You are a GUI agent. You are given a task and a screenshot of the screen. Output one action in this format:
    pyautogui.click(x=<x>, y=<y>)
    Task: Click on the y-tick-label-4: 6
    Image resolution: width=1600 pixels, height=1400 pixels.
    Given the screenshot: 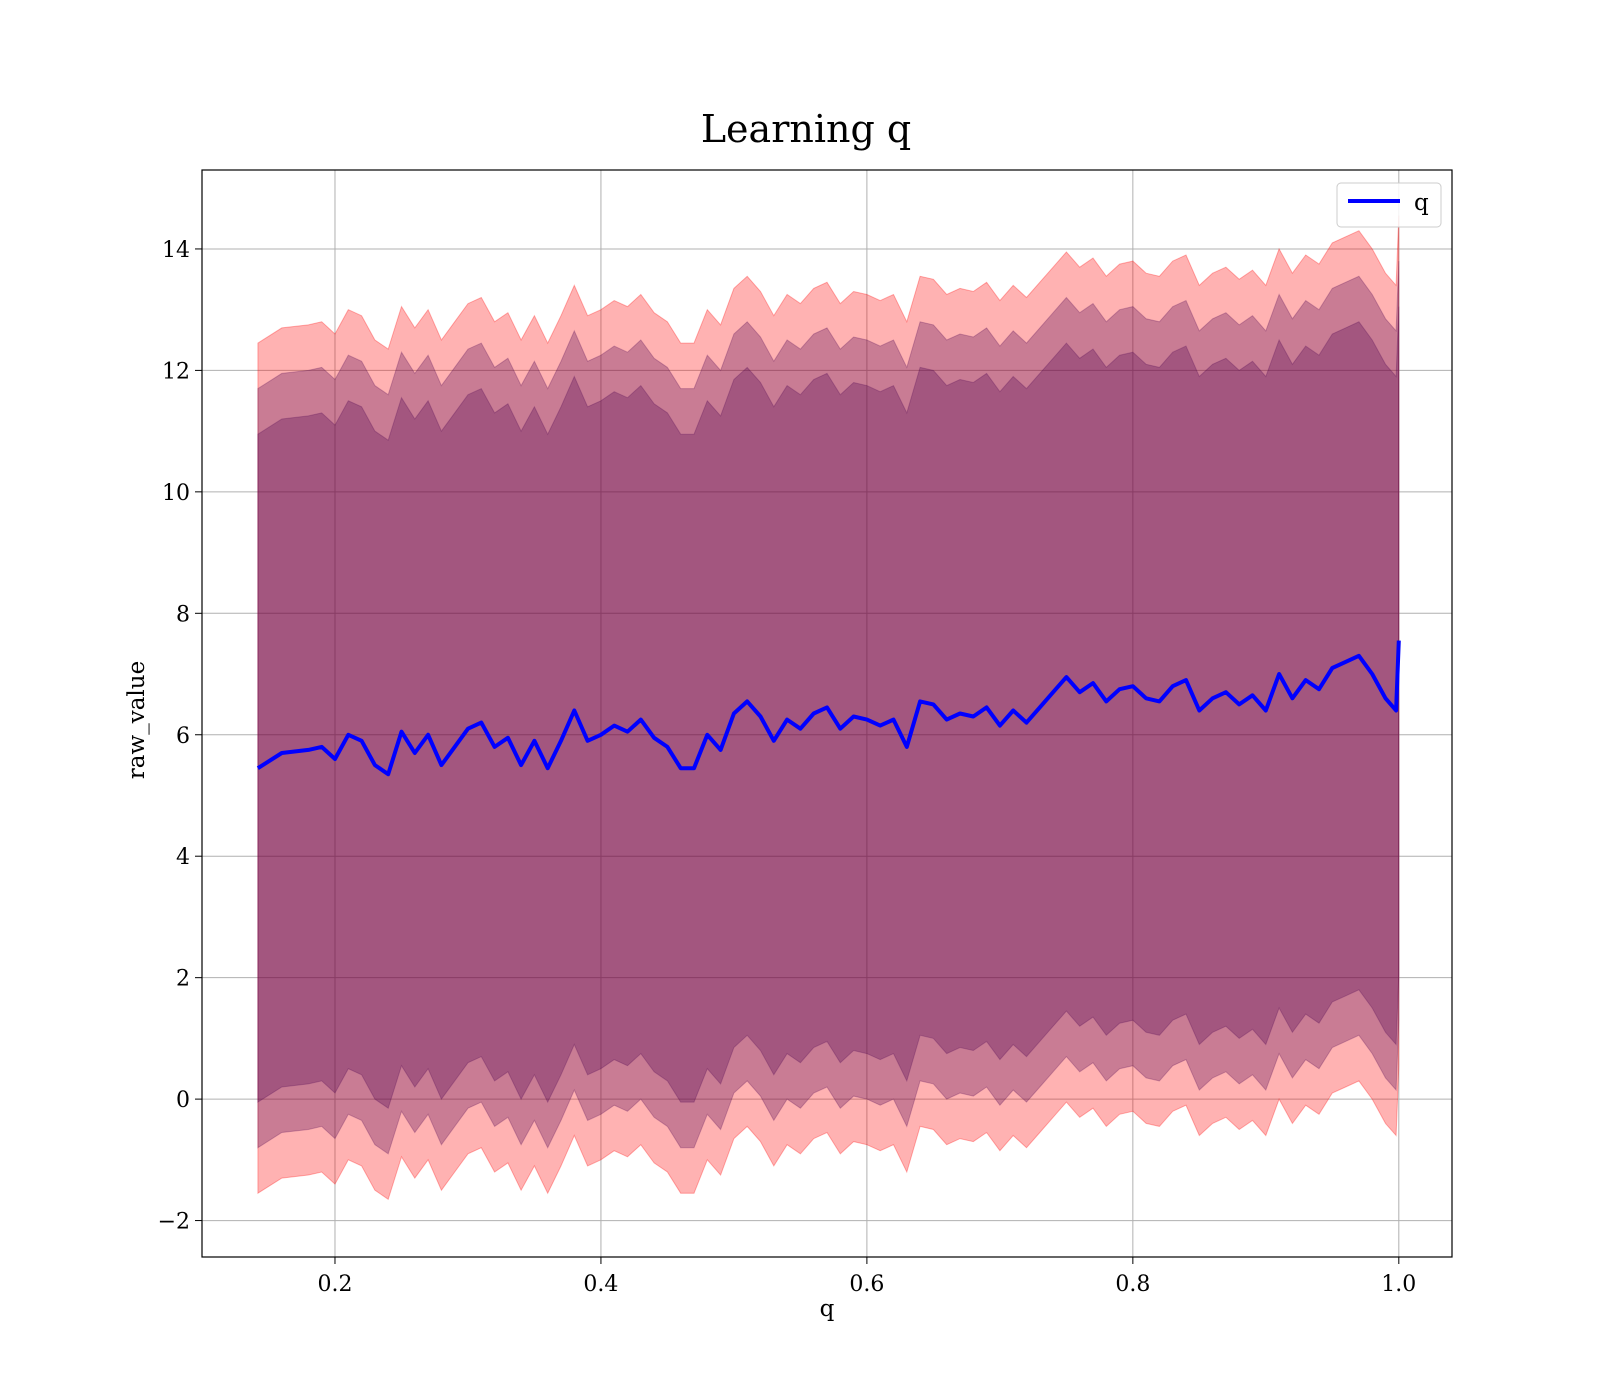 What is the action you would take?
    pyautogui.click(x=183, y=736)
    